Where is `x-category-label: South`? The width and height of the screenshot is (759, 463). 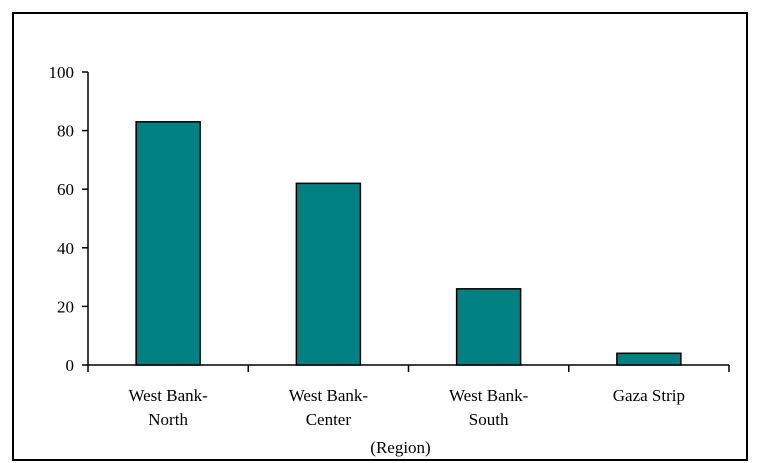
x-category-label: South is located at coordinates (489, 419).